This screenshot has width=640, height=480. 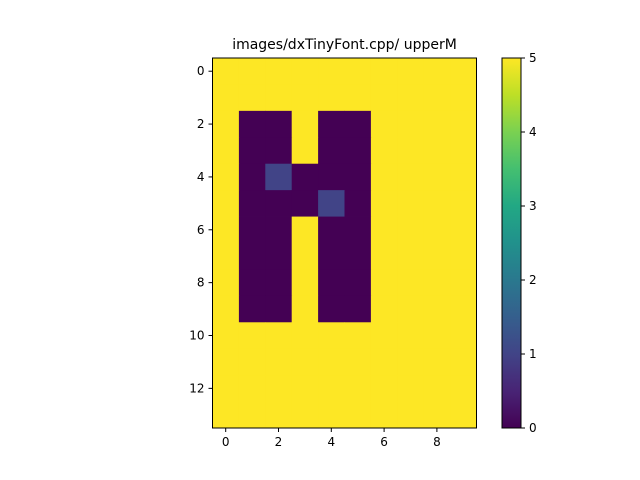 I want to click on y-tick-label: 0, so click(x=201, y=71).